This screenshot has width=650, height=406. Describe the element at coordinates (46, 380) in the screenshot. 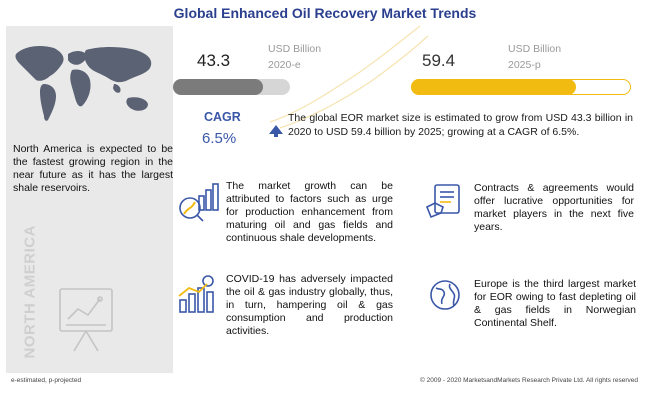

I see `footer-note: e-estimated, p-projected` at that location.